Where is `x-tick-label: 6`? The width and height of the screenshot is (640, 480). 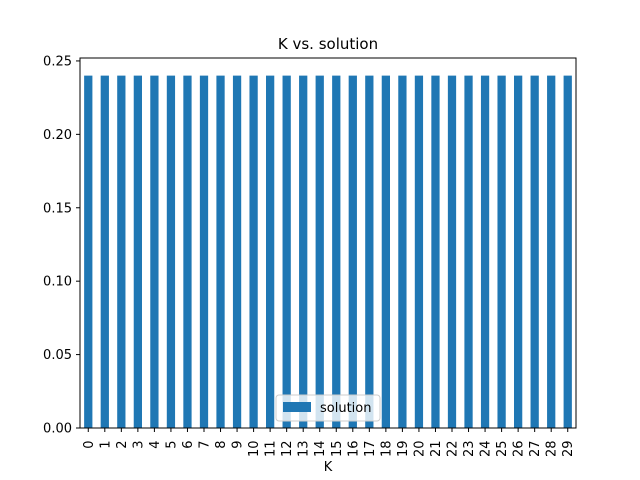 x-tick-label: 6 is located at coordinates (188, 445).